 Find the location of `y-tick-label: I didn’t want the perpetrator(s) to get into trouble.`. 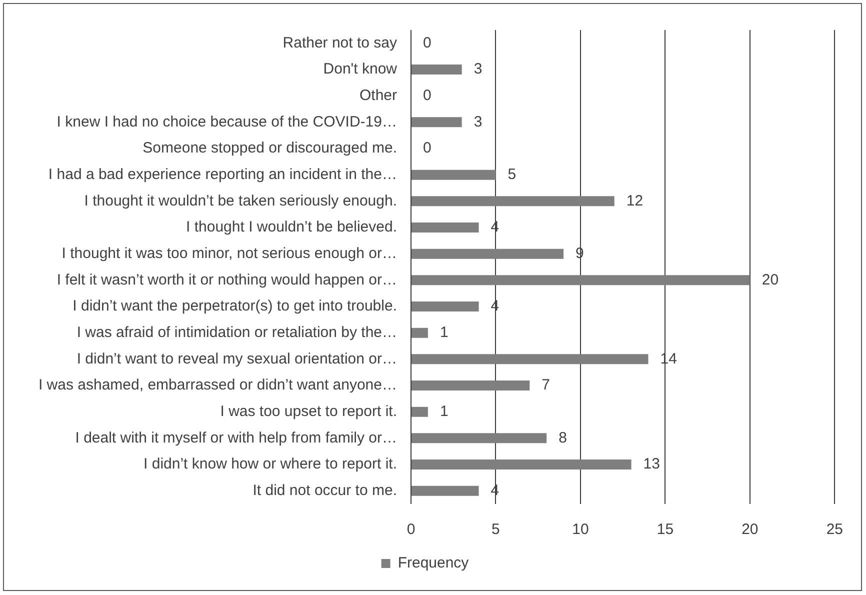

y-tick-label: I didn’t want the perpetrator(s) to get into trouble. is located at coordinates (234, 306).